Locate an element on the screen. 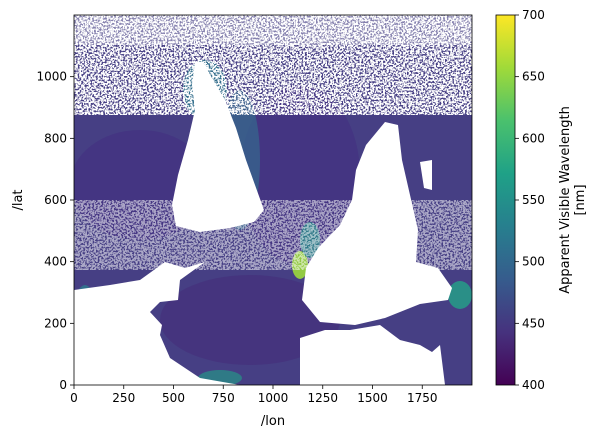  colorbar is located at coordinates (505, 200).